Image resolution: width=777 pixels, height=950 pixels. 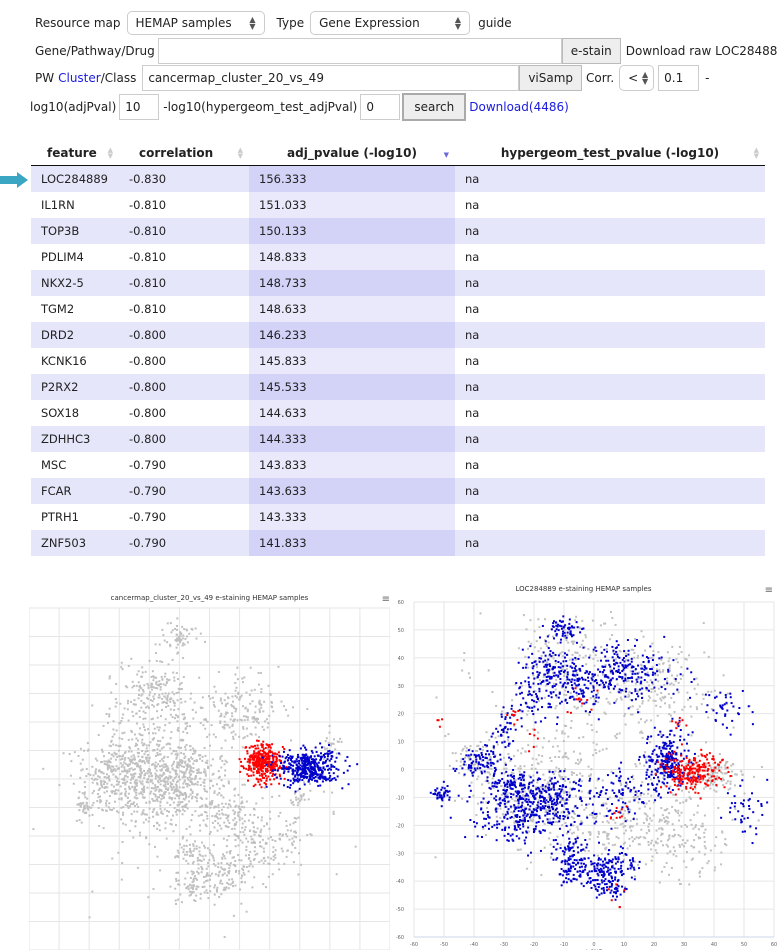 I want to click on gene-input, so click(x=359, y=51).